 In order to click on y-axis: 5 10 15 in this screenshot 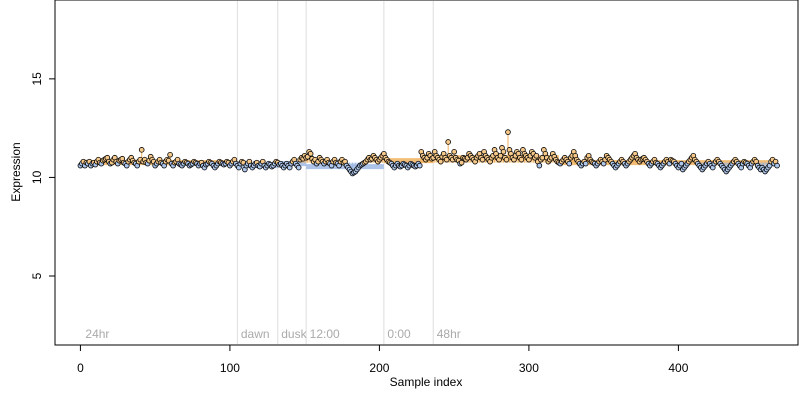, I will do `click(43, 175)`.